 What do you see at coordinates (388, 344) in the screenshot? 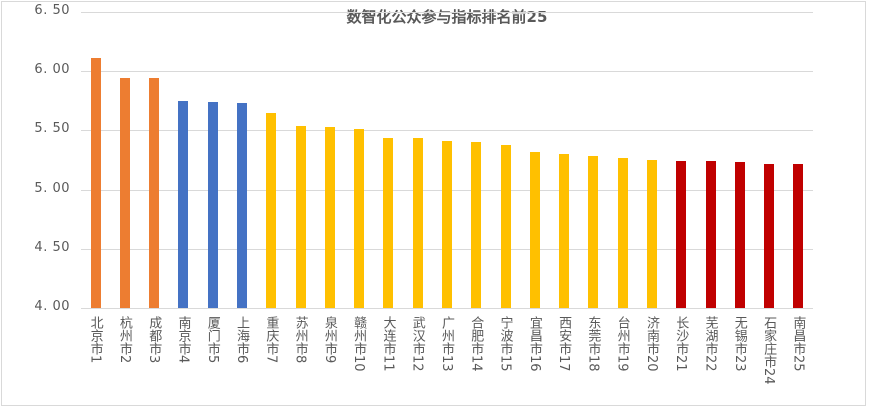
I see `x-tick-label: 大连市11` at bounding box center [388, 344].